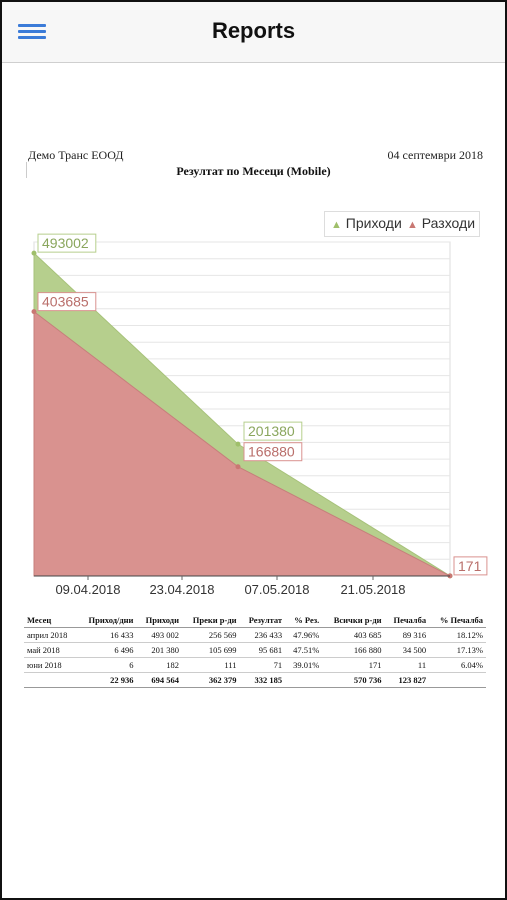  Describe the element at coordinates (457, 650) in the screenshot. I see `table-cell: 17.13%` at that location.